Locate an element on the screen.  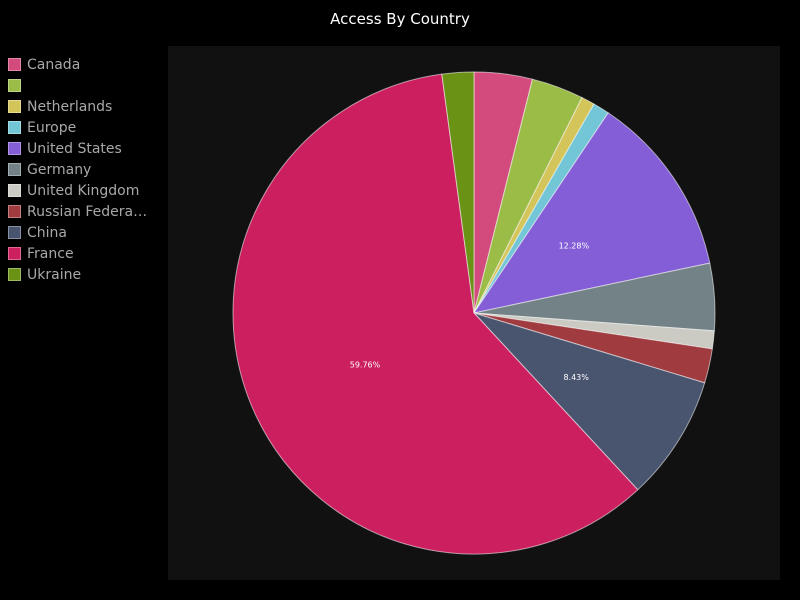
legend-item: United Kingdom is located at coordinates (83, 190).